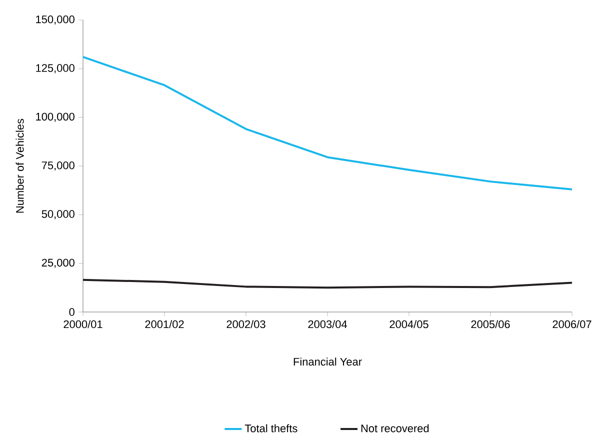  Describe the element at coordinates (409, 324) in the screenshot. I see `x-tick-label: 2004/05` at that location.